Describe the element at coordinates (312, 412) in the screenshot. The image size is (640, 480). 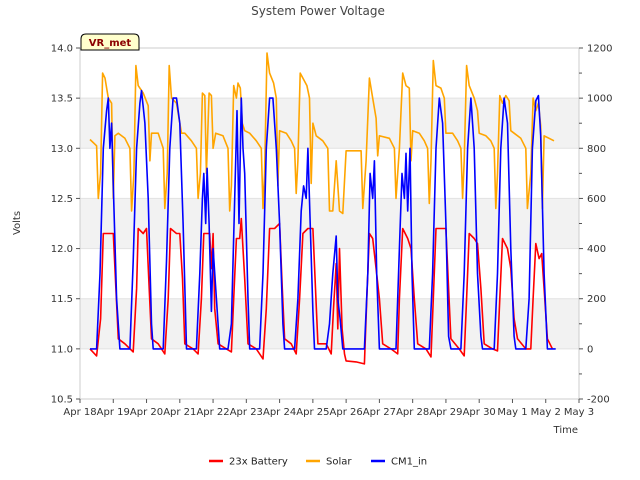
I see `x-tick-label: Apr 25` at that location.